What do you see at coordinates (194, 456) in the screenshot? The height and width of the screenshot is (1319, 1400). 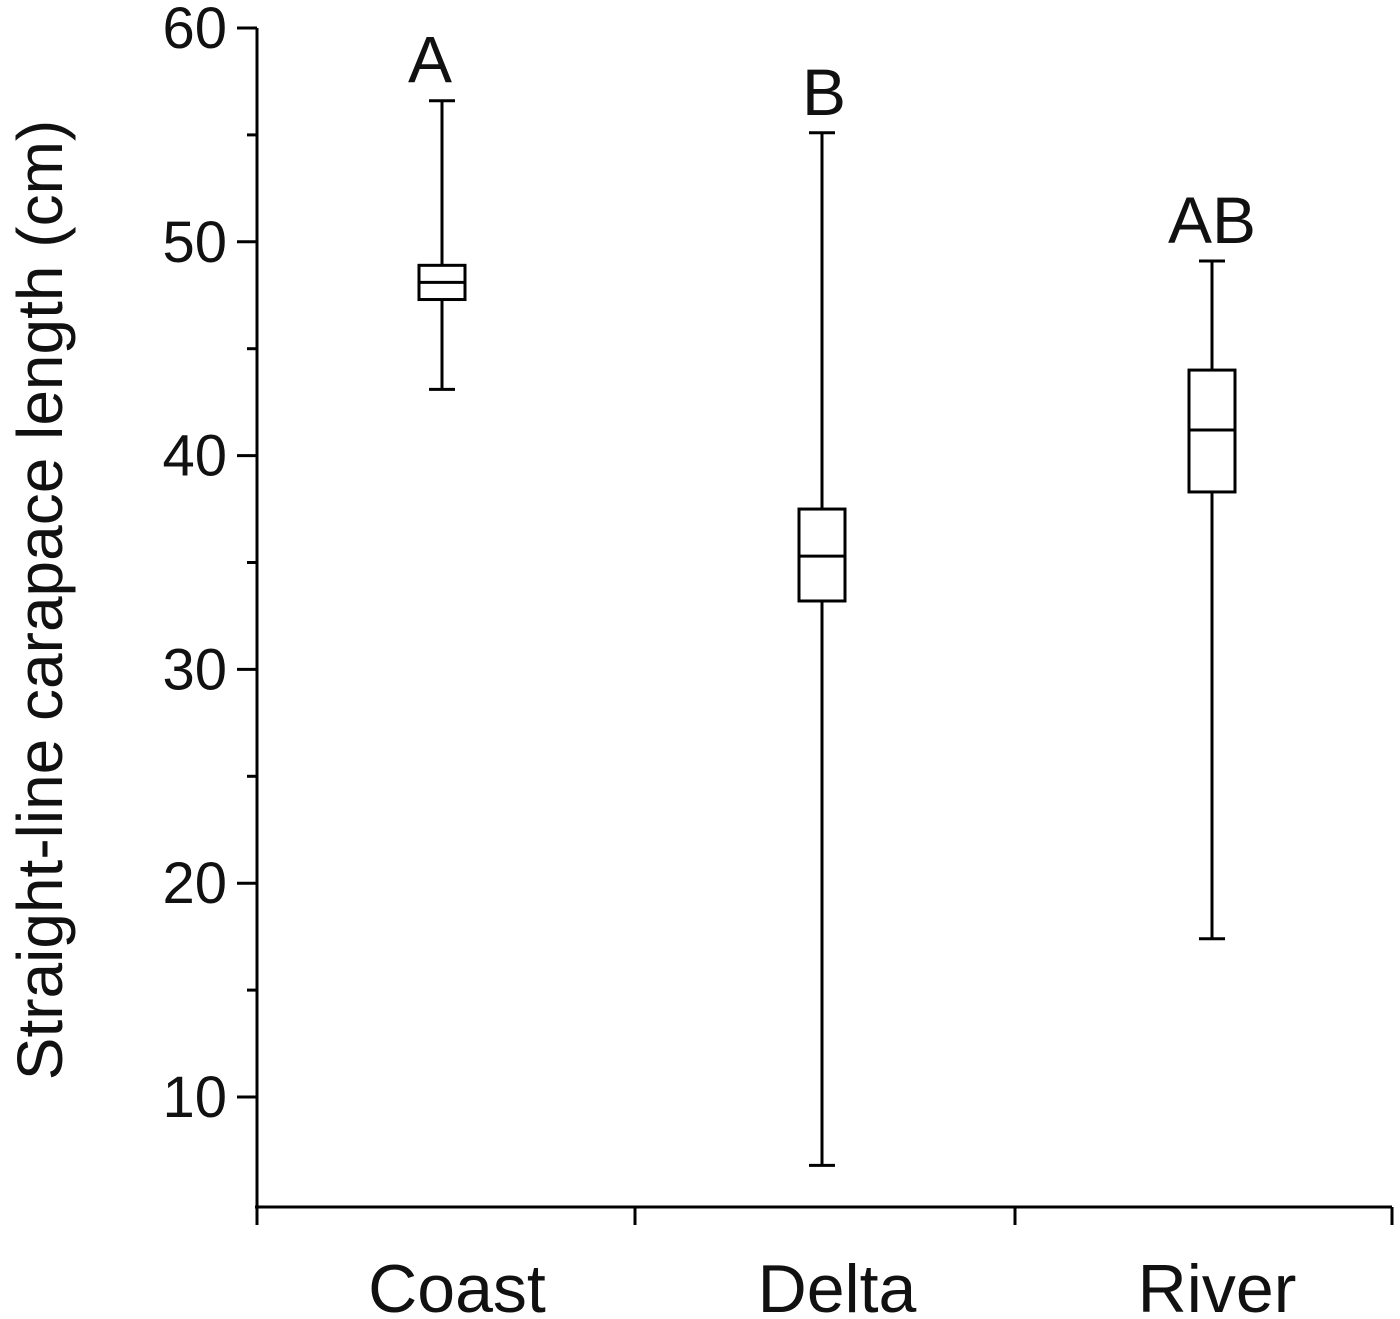 I see `y-tick-label: 40` at bounding box center [194, 456].